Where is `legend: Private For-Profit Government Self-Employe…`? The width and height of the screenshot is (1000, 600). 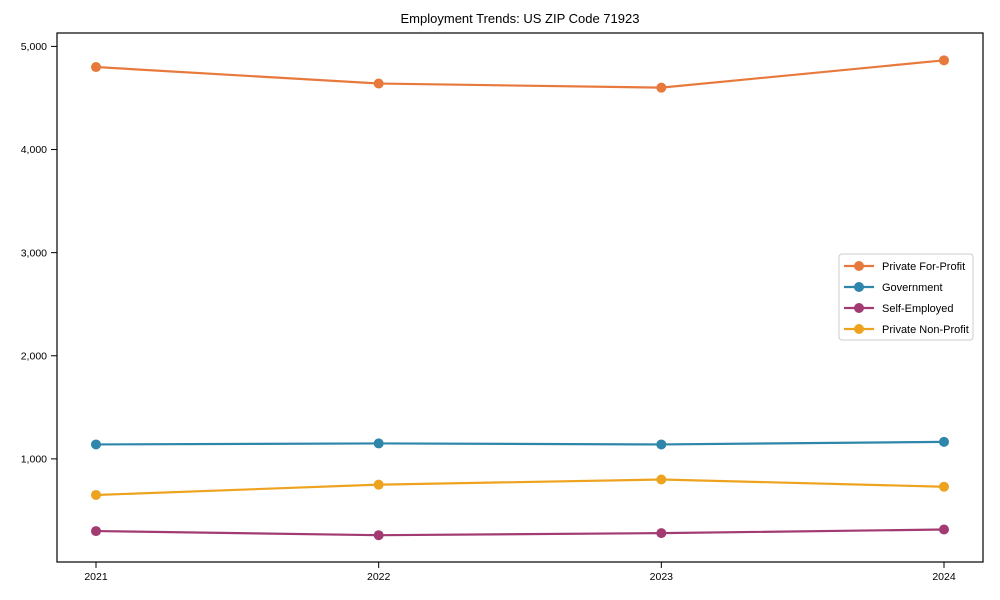 legend: Private For-Profit Government Self-Employe… is located at coordinates (906, 297).